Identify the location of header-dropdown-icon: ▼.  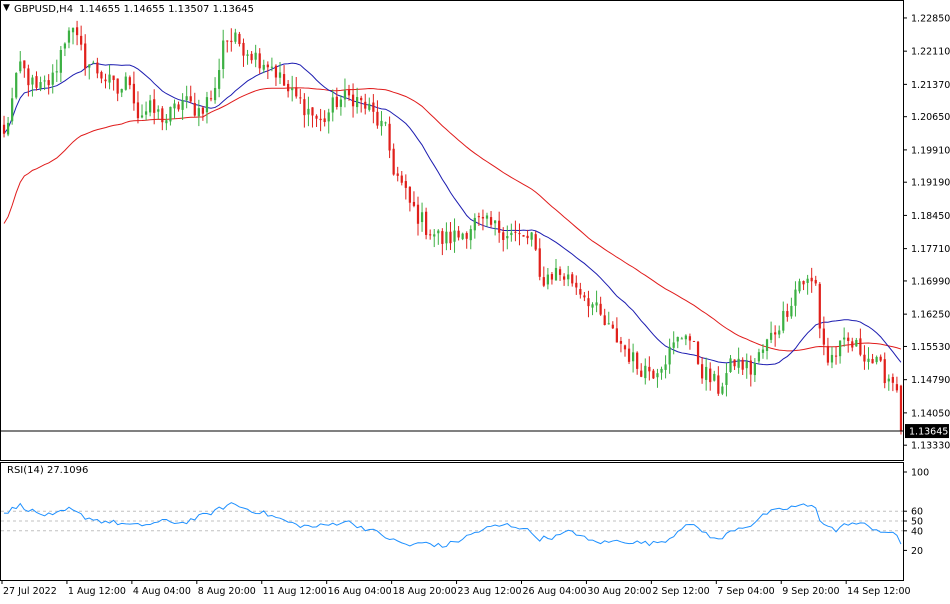
(6, 8).